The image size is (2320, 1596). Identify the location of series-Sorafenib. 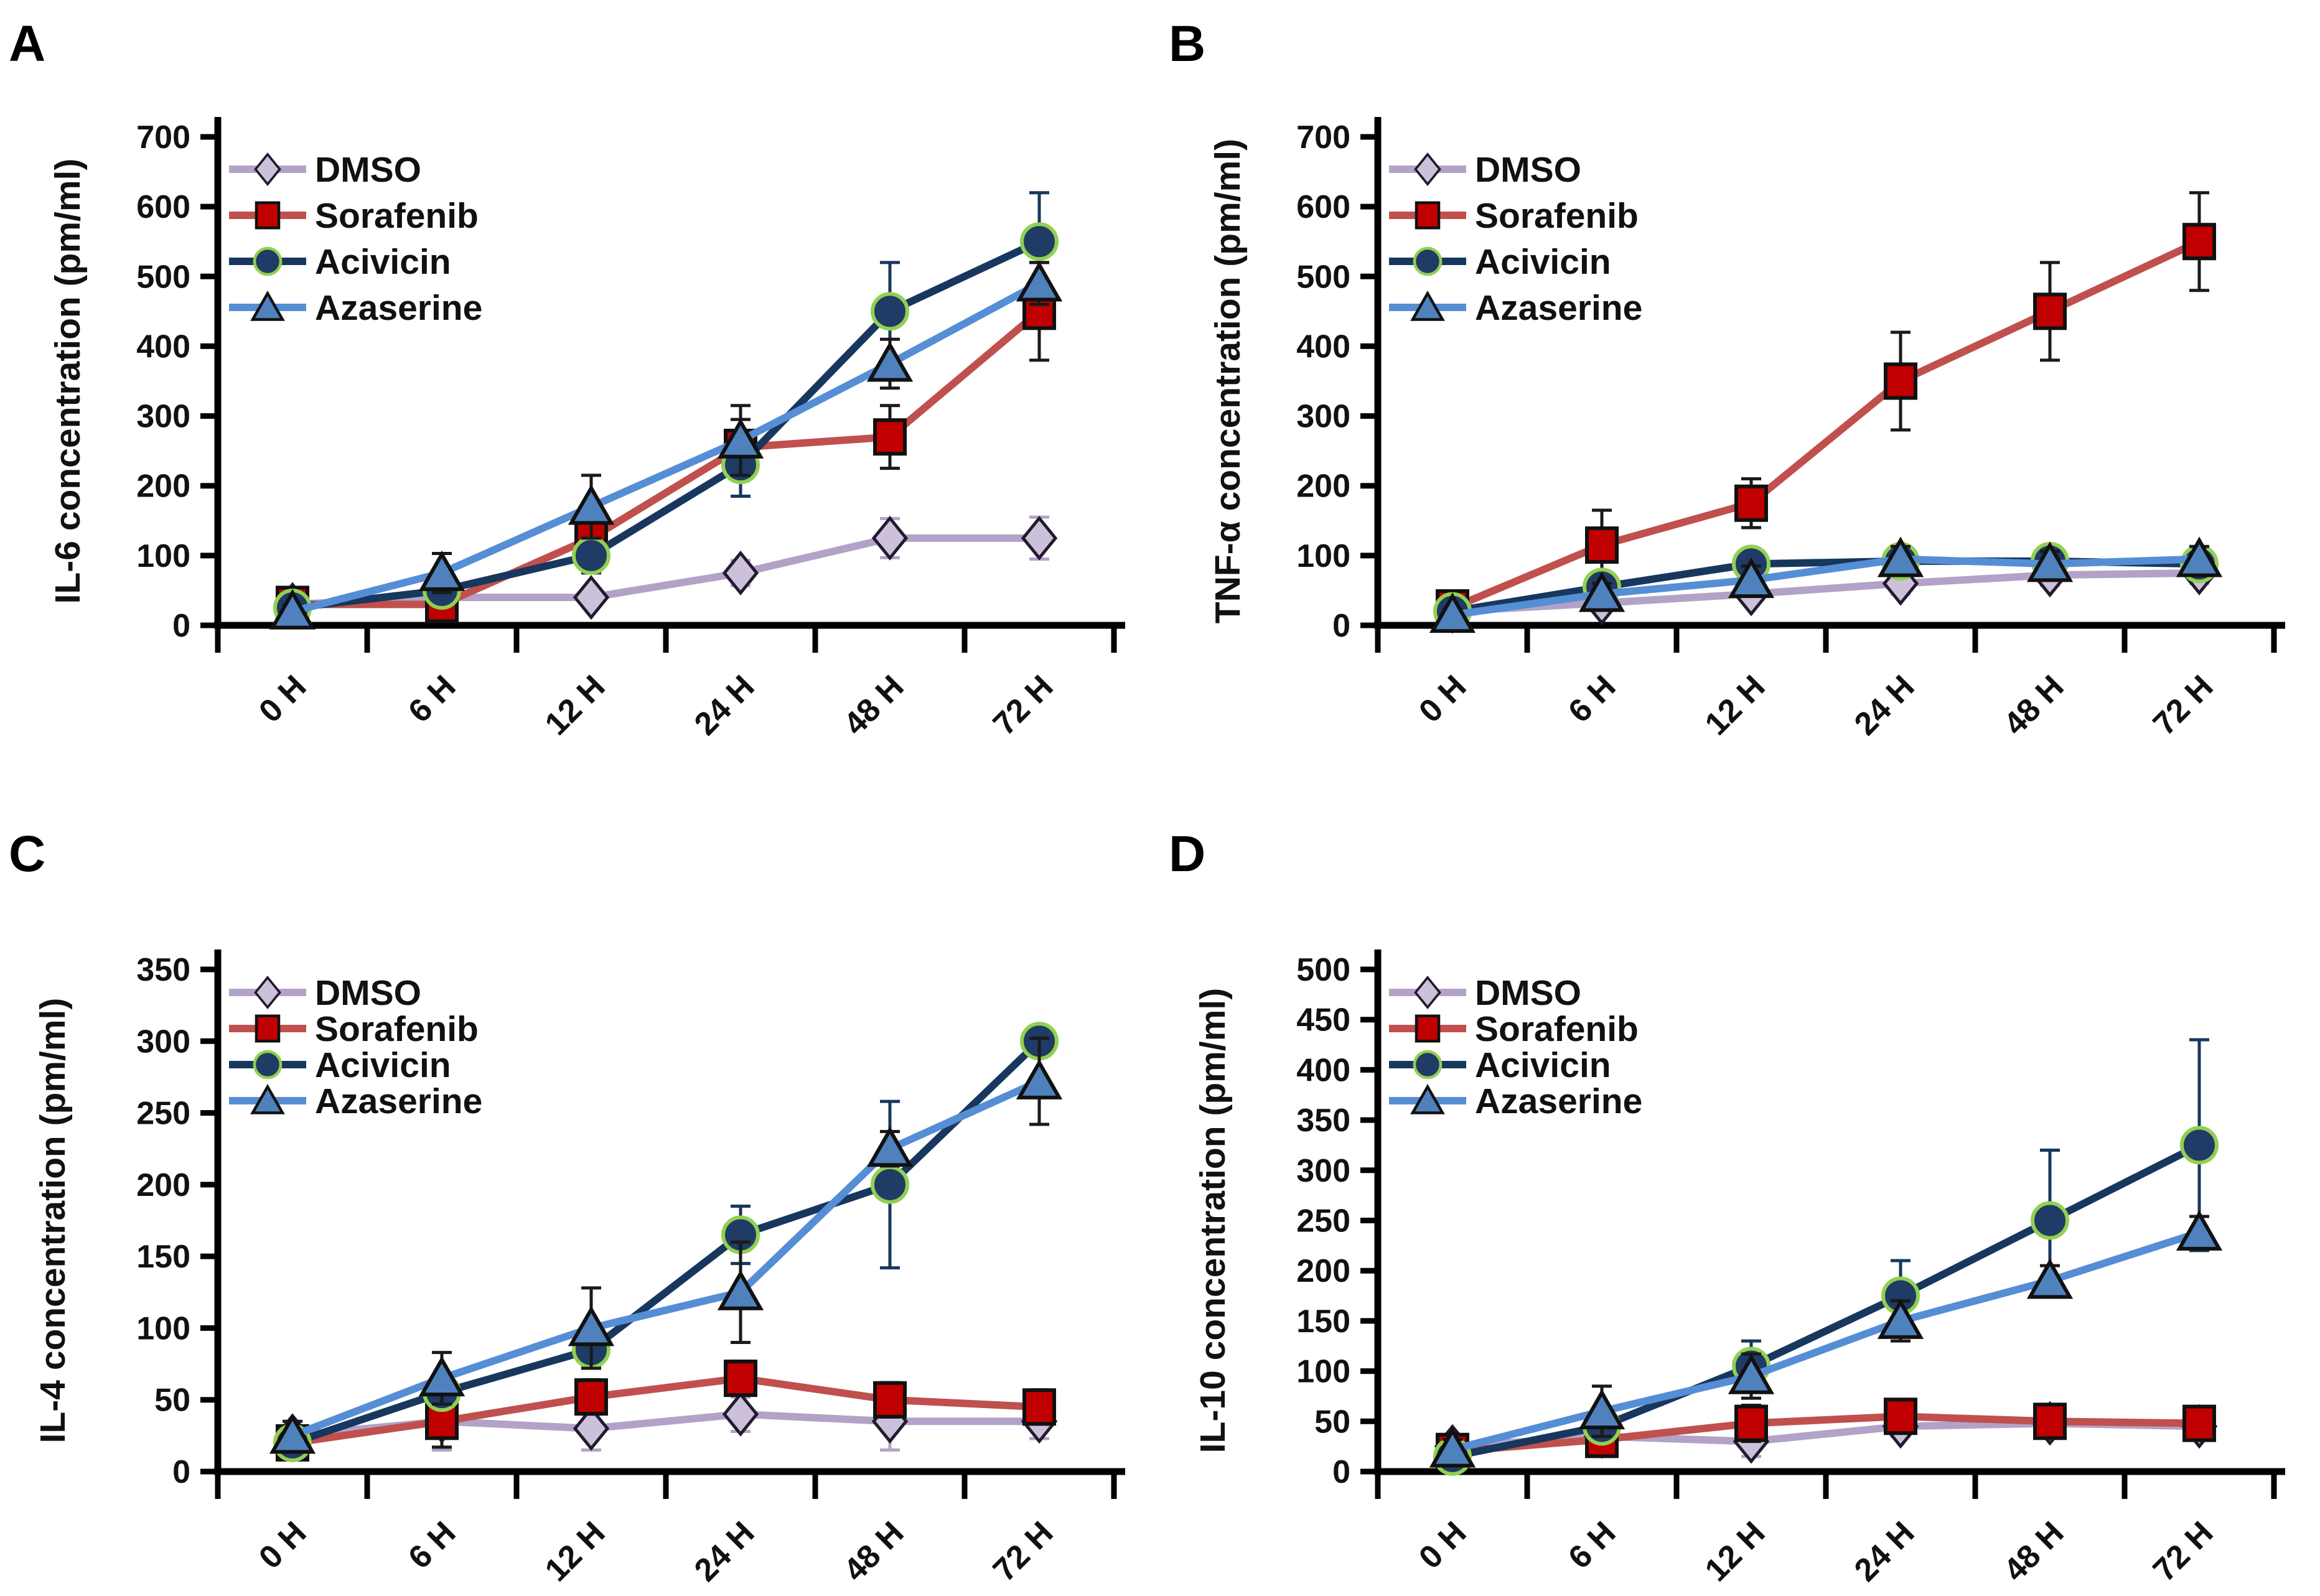
(1826, 409).